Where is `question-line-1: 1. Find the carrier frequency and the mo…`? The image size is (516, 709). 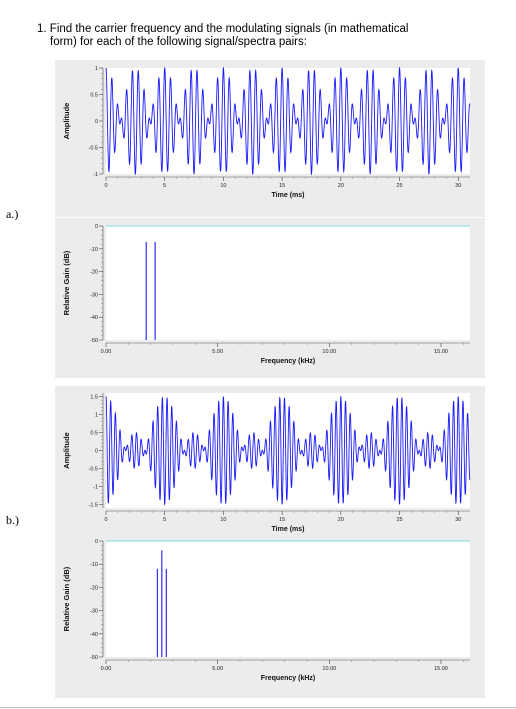
question-line-1: 1. Find the carrier frequency and the mo… is located at coordinates (222, 29).